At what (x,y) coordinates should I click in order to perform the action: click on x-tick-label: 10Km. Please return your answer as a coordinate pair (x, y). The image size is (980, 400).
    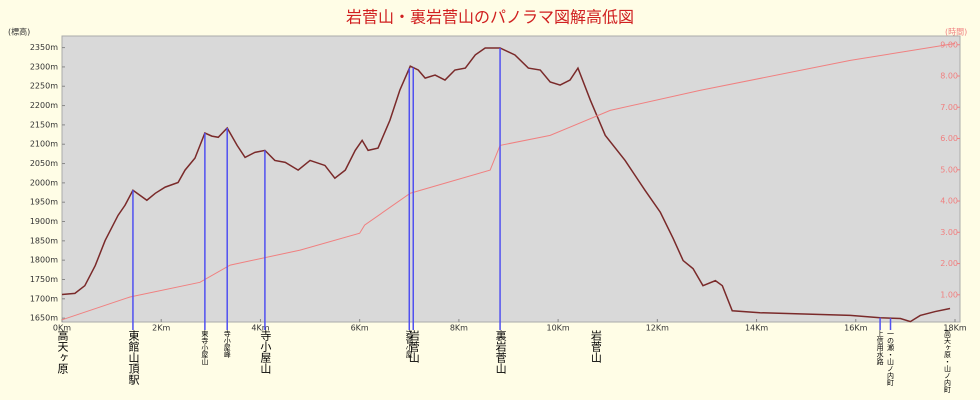
    Looking at the image, I should click on (558, 328).